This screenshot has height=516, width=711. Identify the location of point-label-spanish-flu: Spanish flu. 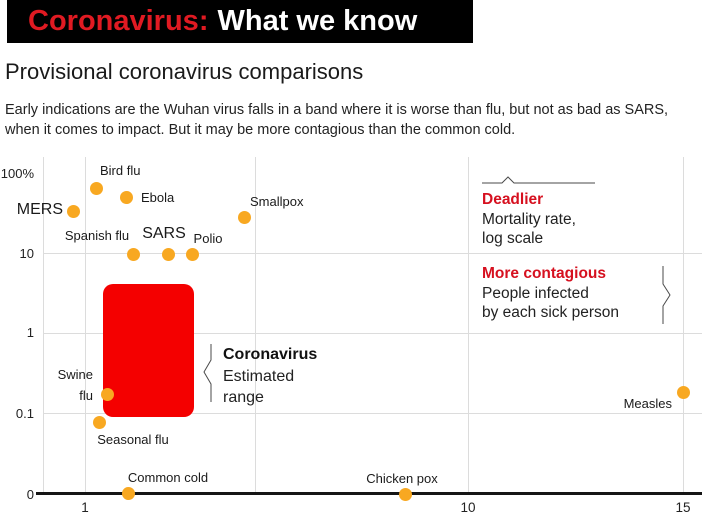
(97, 235).